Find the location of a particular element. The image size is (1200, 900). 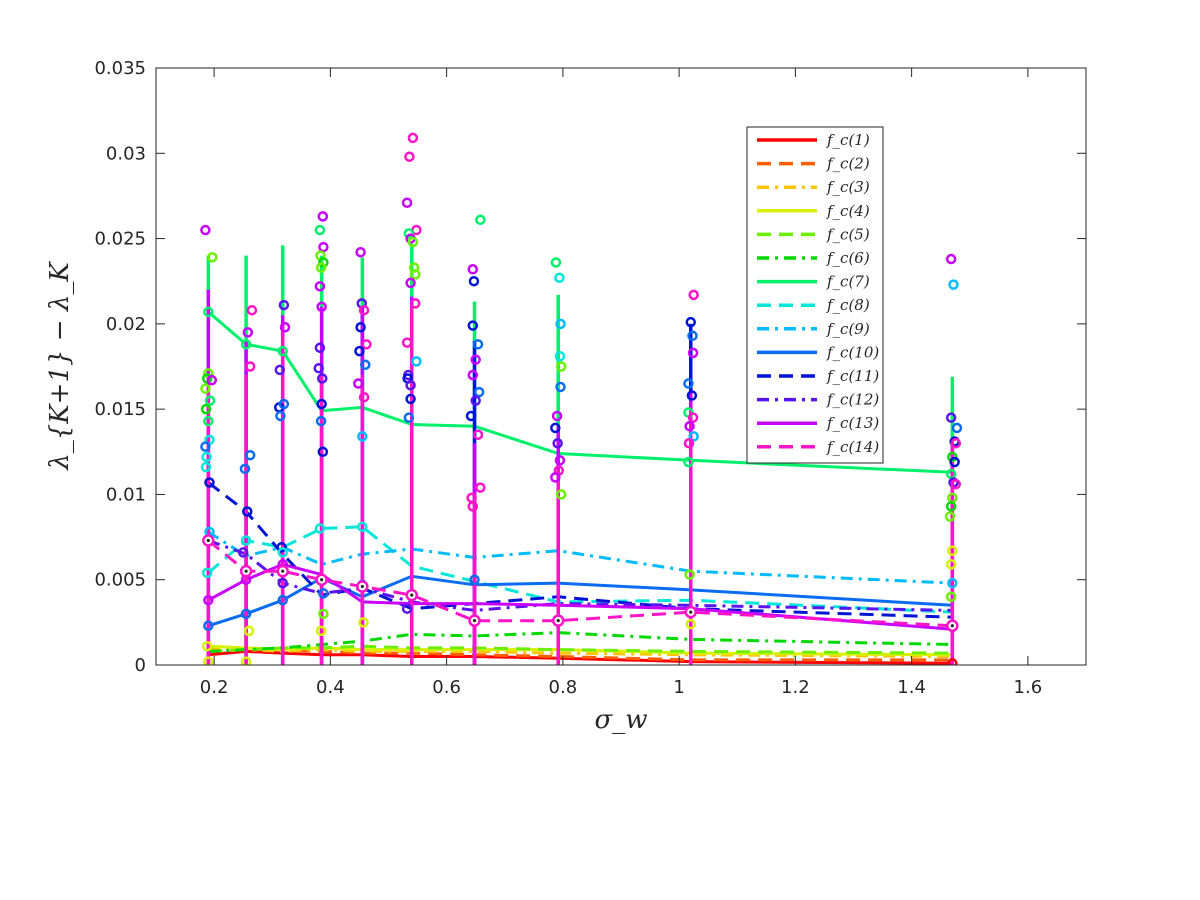

legend-label: f_c(3) is located at coordinates (848, 187).